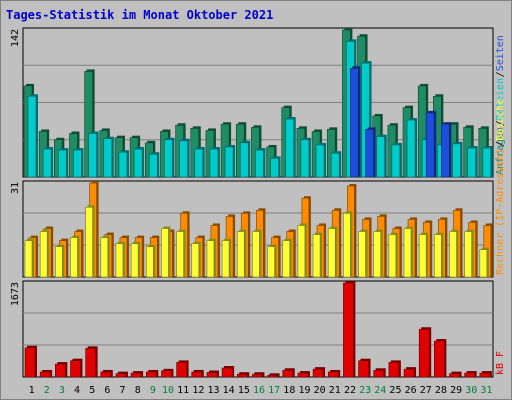 The width and height of the screenshot is (512, 400). I want to click on x-tick-label-day-5: 5, so click(92, 390).